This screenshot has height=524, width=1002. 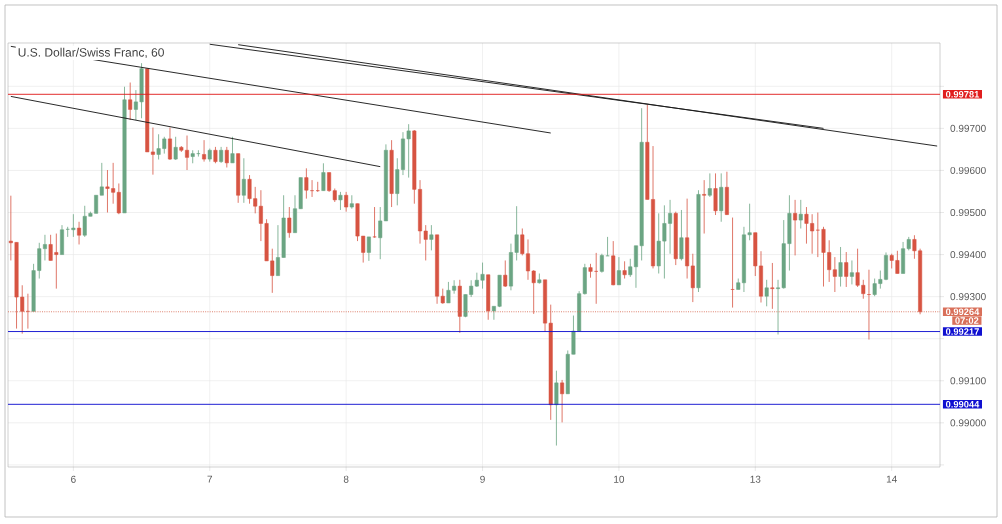 What do you see at coordinates (210, 479) in the screenshot?
I see `x-tick-label: 7` at bounding box center [210, 479].